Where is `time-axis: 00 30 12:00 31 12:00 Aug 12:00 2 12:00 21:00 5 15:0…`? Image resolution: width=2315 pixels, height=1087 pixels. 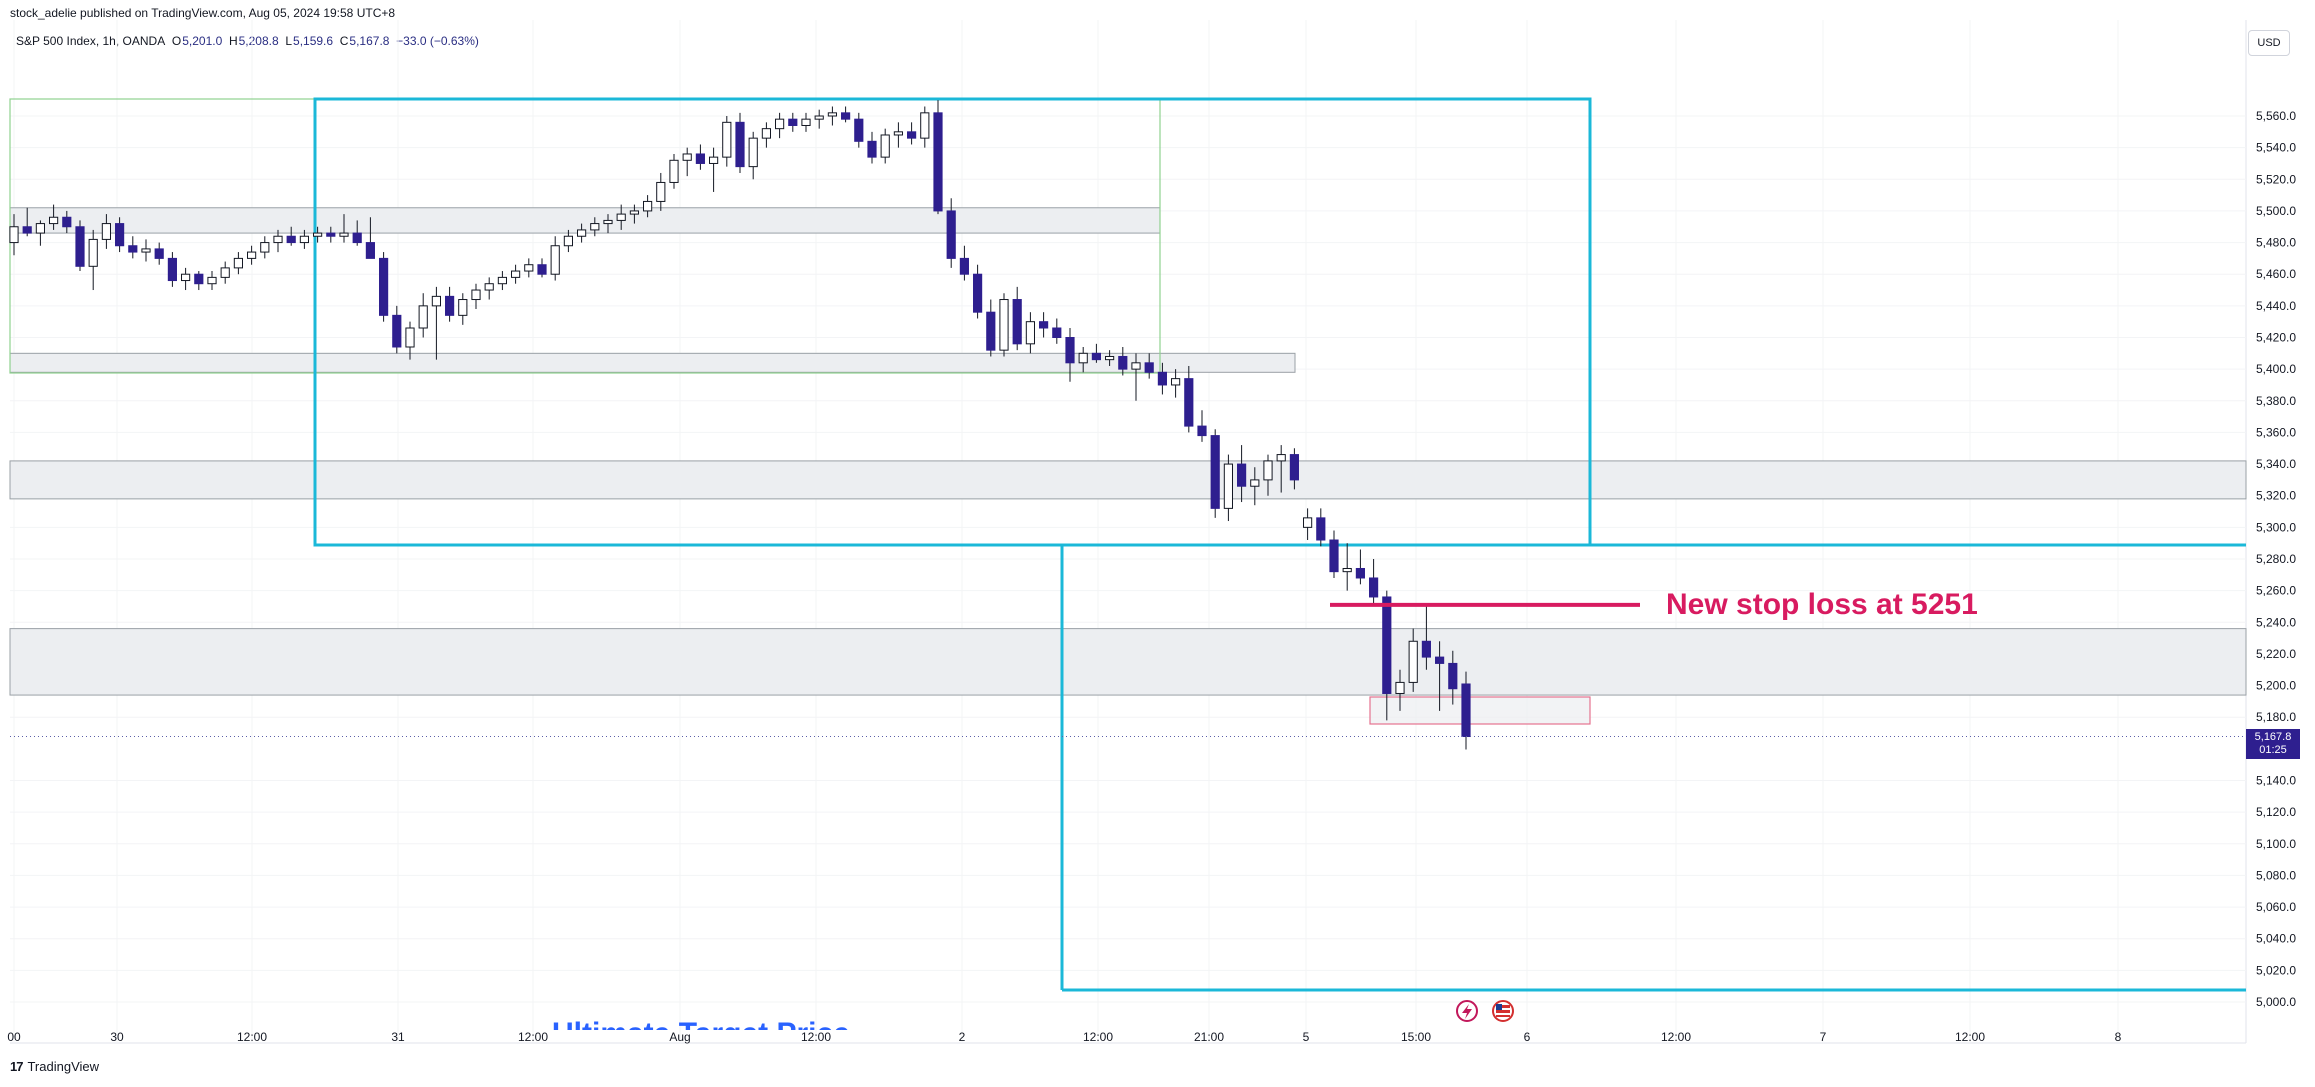
time-axis: 00 30 12:00 31 12:00 Aug 12:00 2 12:00 21:00 5 15:0… is located at coordinates (1064, 1022).